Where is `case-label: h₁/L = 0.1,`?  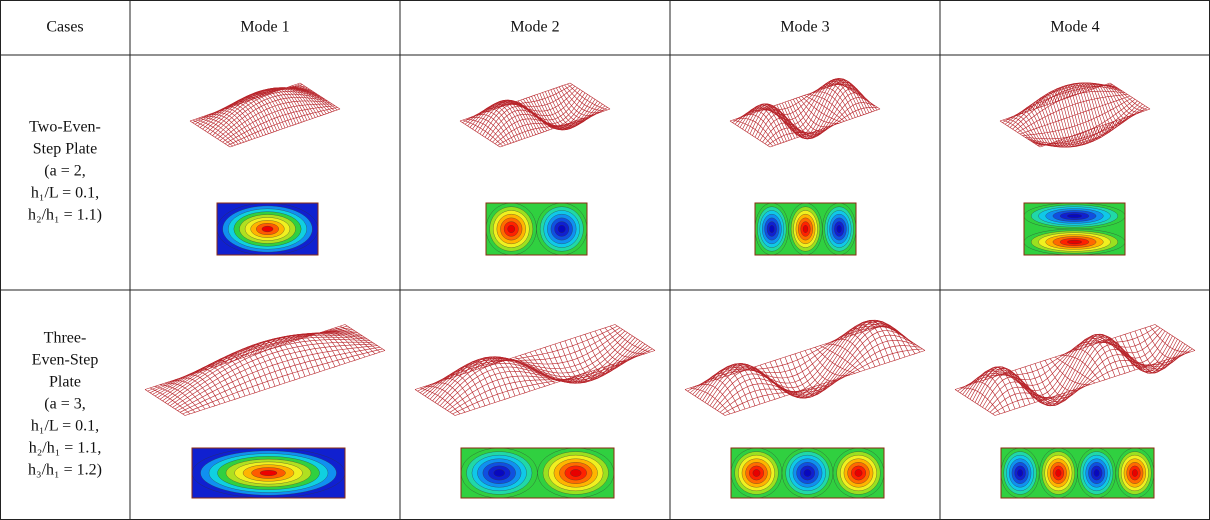 case-label: h₁/L = 0.1, is located at coordinates (65, 426).